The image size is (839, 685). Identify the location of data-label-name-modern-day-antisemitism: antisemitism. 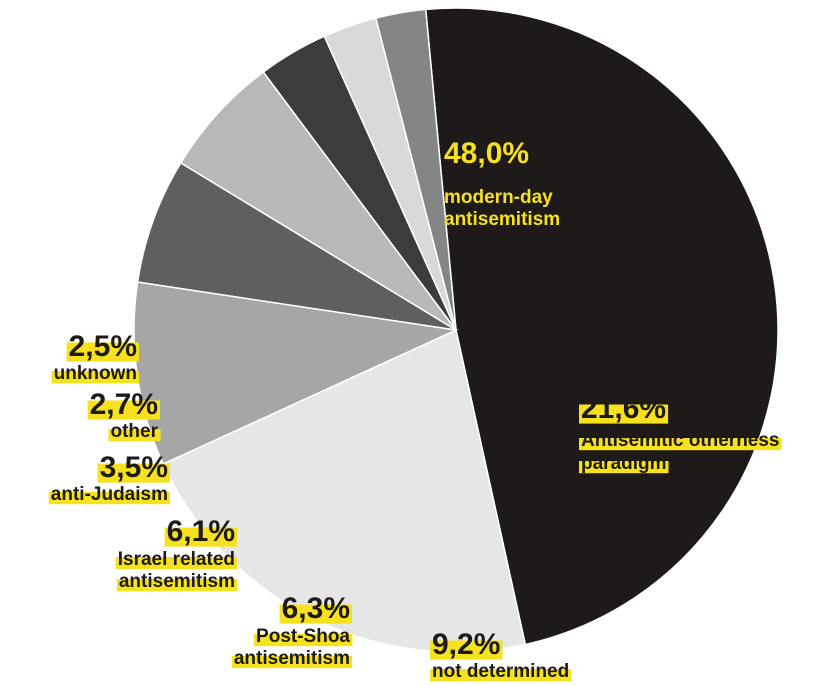
(502, 219).